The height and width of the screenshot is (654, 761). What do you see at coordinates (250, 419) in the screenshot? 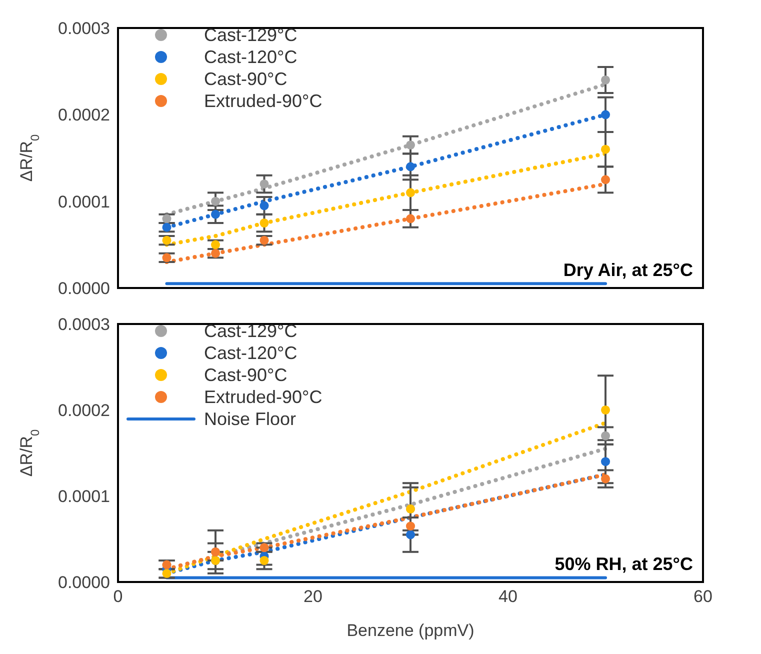
I see `legend-label: Noise Floor` at bounding box center [250, 419].